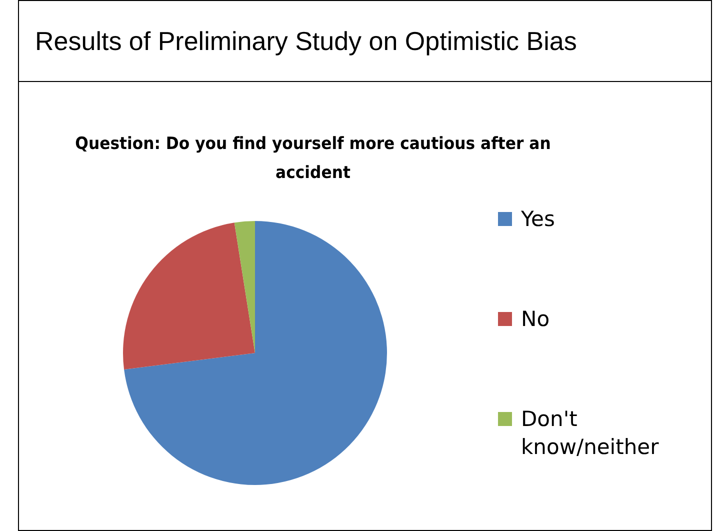 The image size is (713, 531). I want to click on legend-label: Don't know/neither, so click(590, 433).